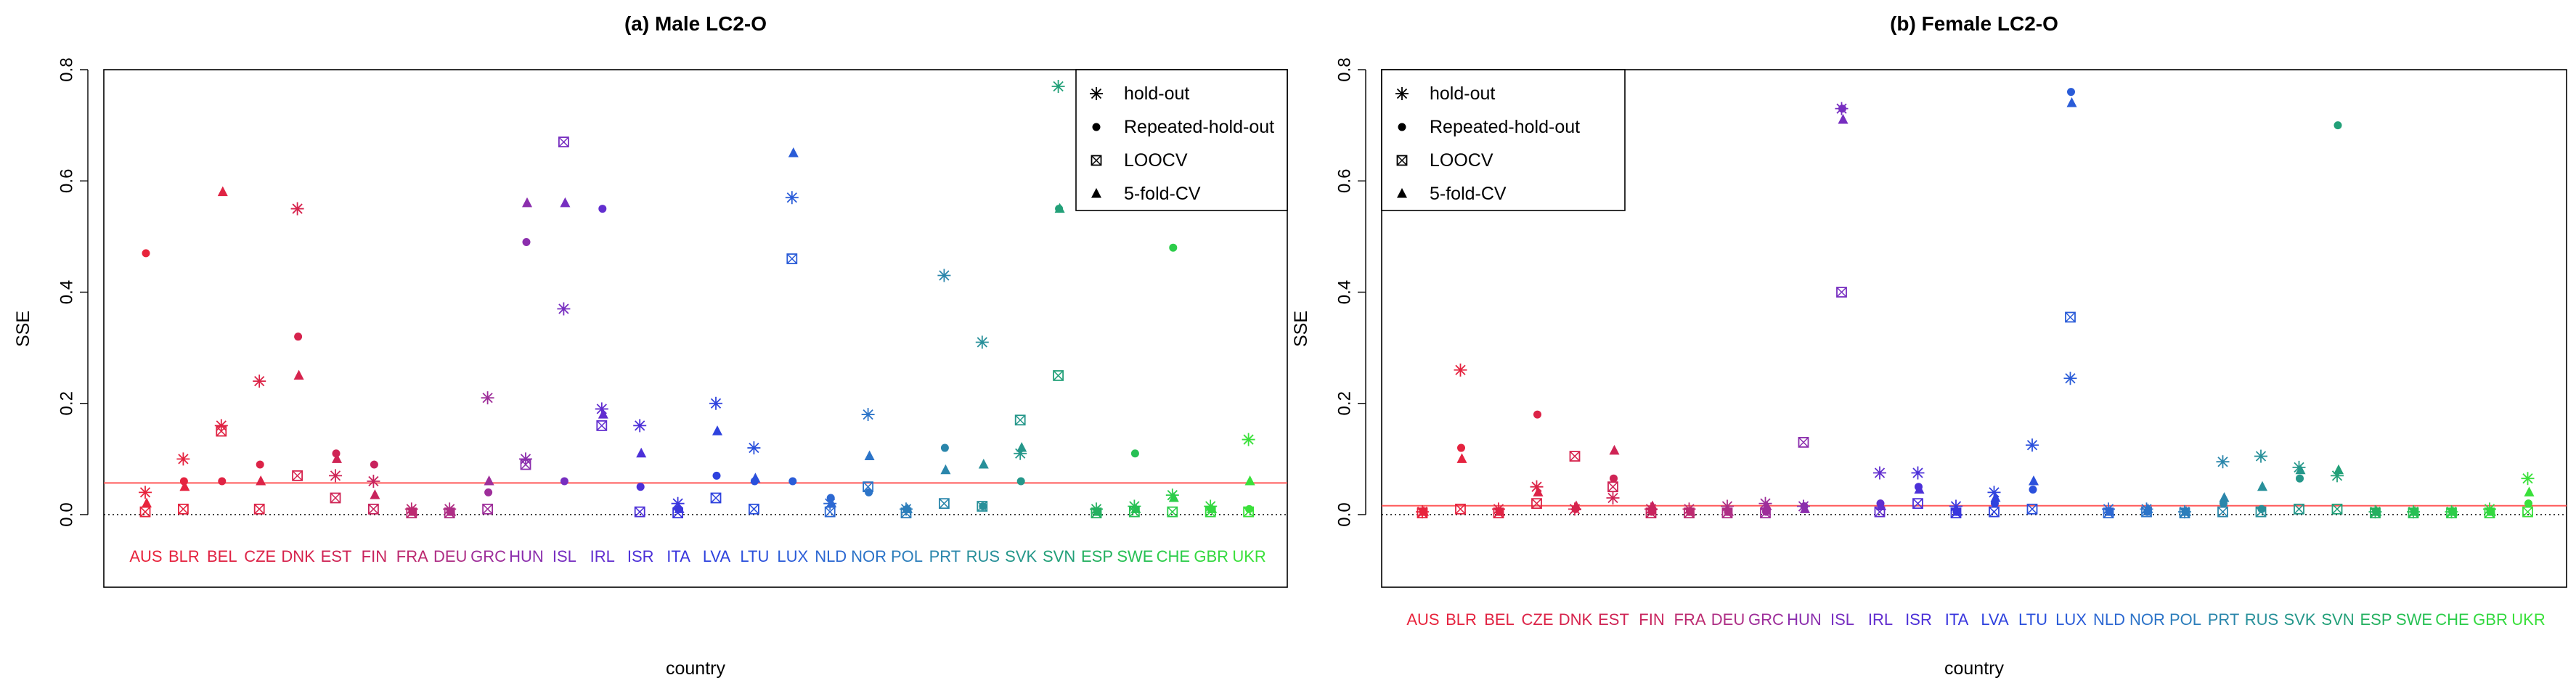 The height and width of the screenshot is (691, 2576). I want to click on category-label: NOR, so click(2147, 619).